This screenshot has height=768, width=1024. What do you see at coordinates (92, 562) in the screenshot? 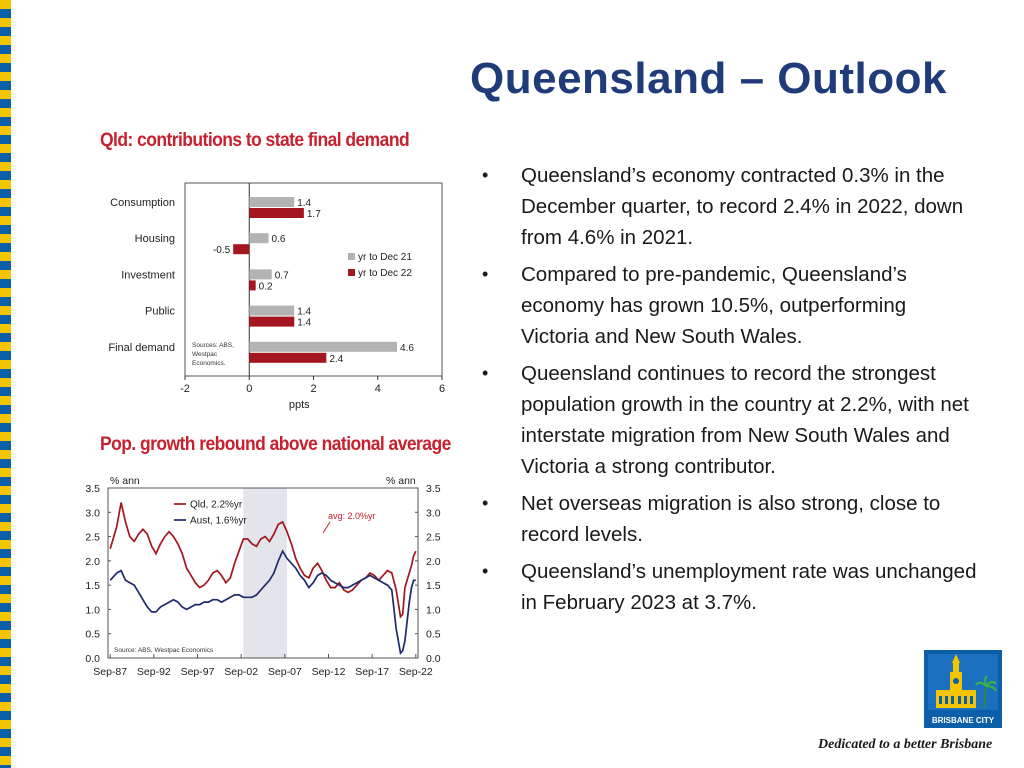
I see `y-tick-label-left: 2.0` at bounding box center [92, 562].